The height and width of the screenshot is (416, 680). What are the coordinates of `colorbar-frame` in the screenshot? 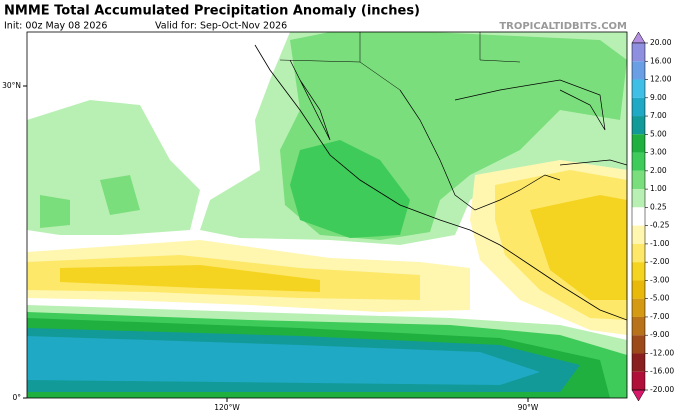 It's located at (638, 216).